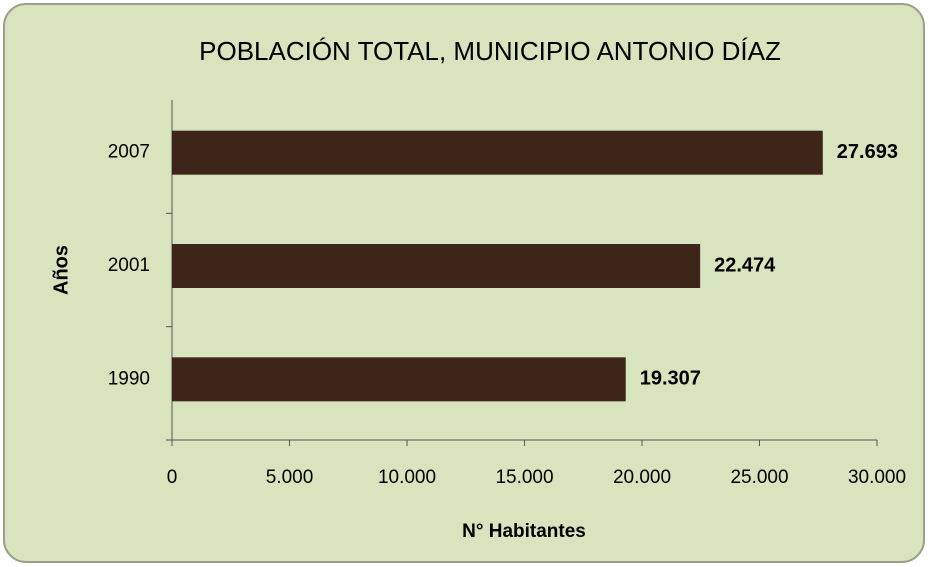  Describe the element at coordinates (867, 152) in the screenshot. I see `value-label: 27.693` at that location.